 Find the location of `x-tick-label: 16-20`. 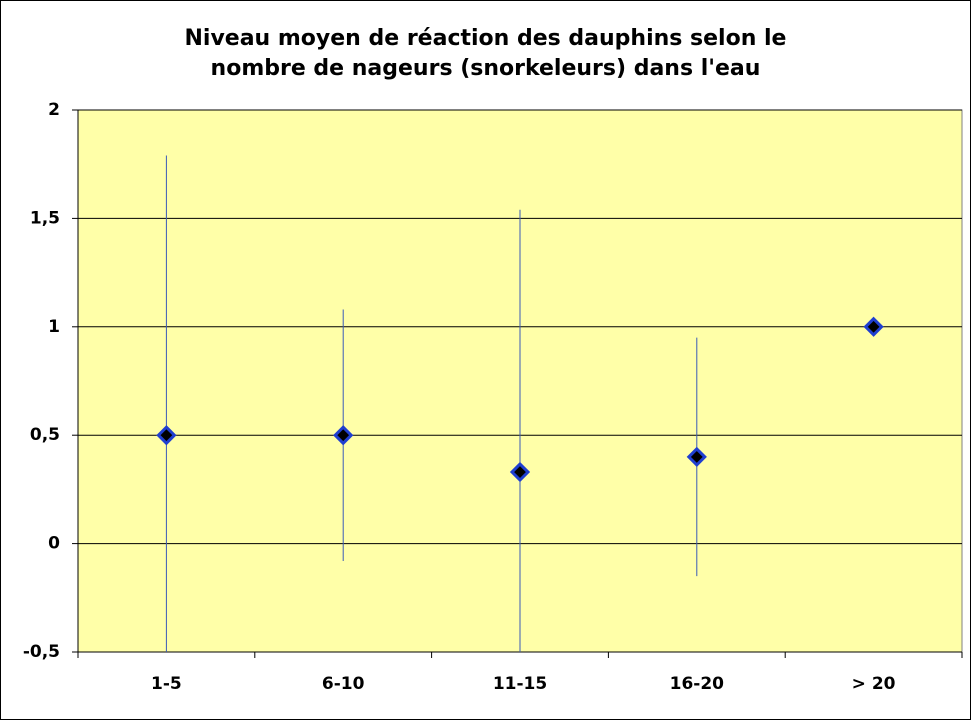

x-tick-label: 16-20 is located at coordinates (697, 684).